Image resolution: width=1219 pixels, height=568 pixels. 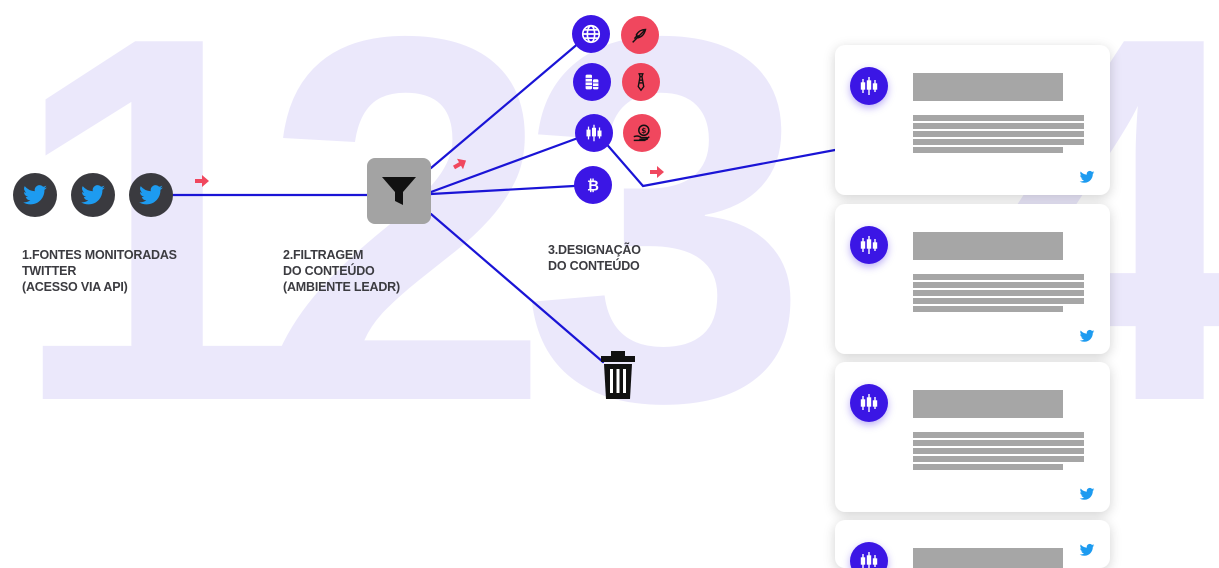 I want to click on coins-icon, so click(x=592, y=82).